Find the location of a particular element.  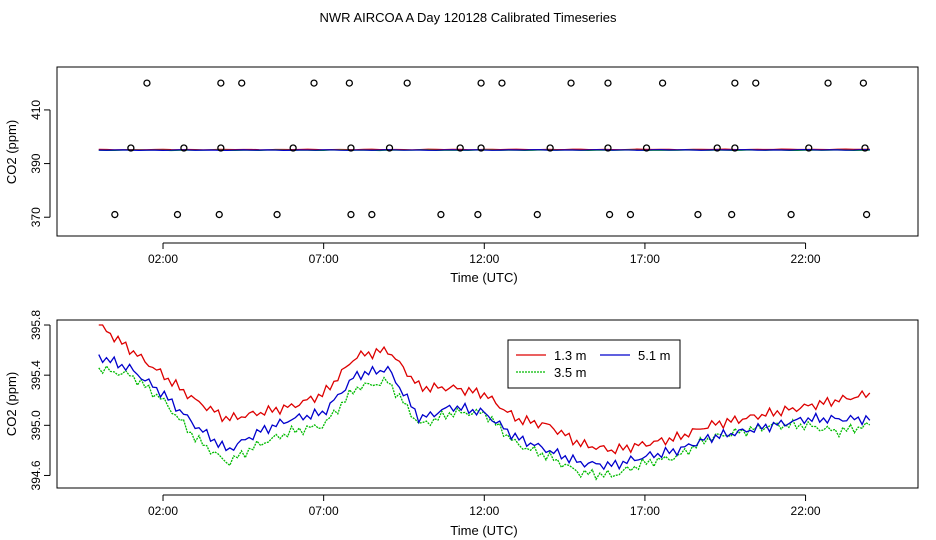

series-line is located at coordinates (484, 149).